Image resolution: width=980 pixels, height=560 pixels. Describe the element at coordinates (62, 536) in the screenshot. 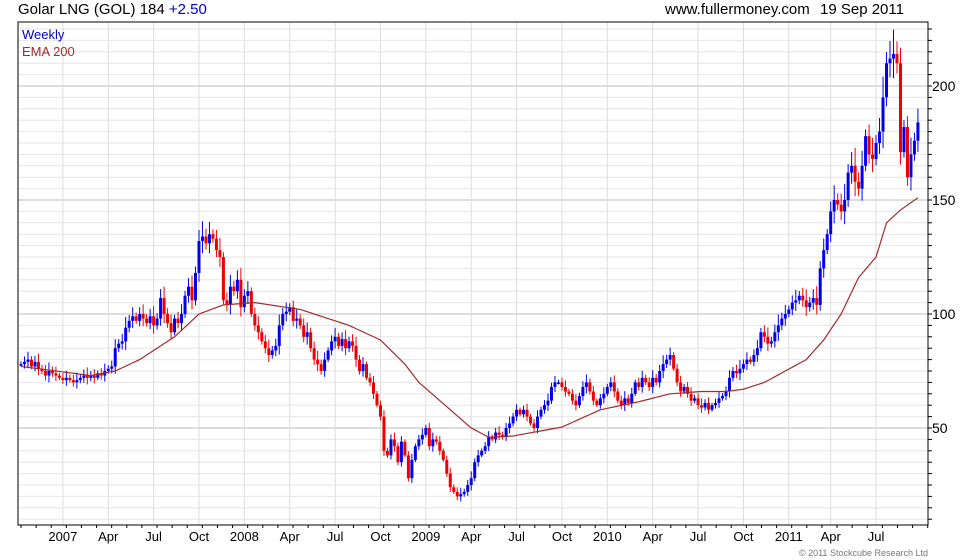

I see `x-tick-label: 2007` at that location.